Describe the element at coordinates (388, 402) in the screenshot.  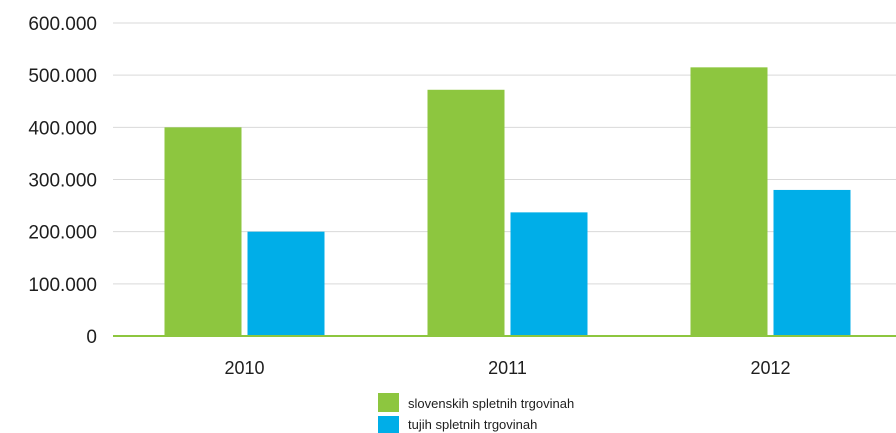
I see `legend-swatch-slovenskih` at that location.